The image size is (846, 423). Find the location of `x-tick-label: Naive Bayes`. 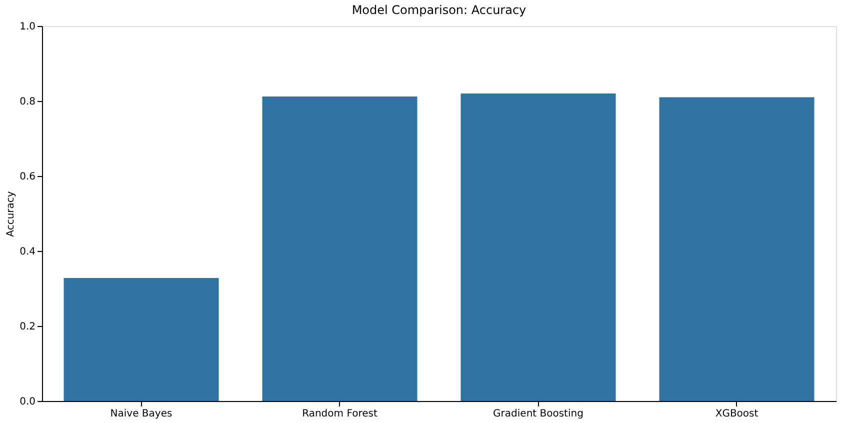

x-tick-label: Naive Bayes is located at coordinates (141, 414).